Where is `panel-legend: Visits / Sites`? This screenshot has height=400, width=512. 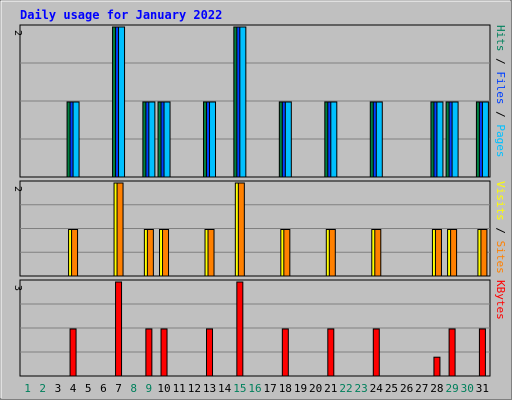 panel-legend: Visits / Sites is located at coordinates (500, 227).